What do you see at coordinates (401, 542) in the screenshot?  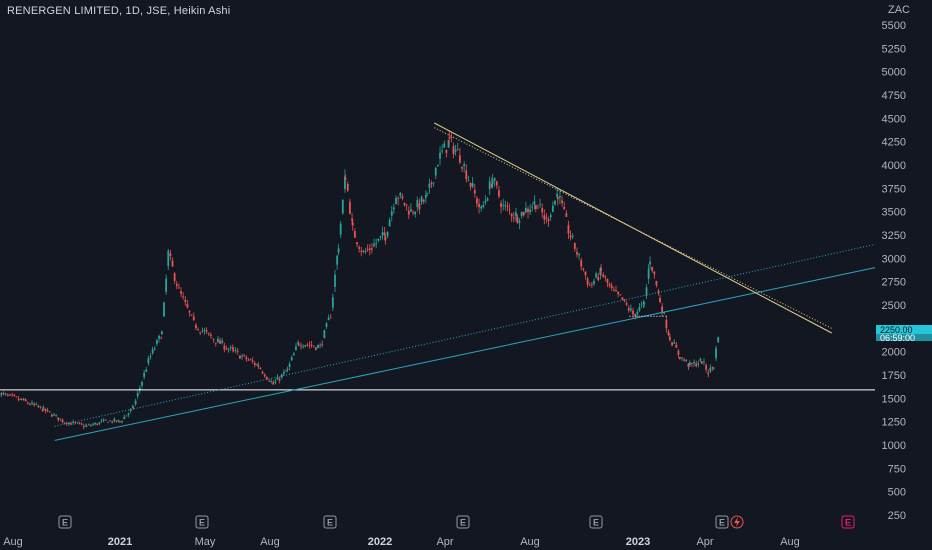 I see `time-axis: Aug 2021 May Aug 2022 Apr Aug 2023 Apr Aug` at bounding box center [401, 542].